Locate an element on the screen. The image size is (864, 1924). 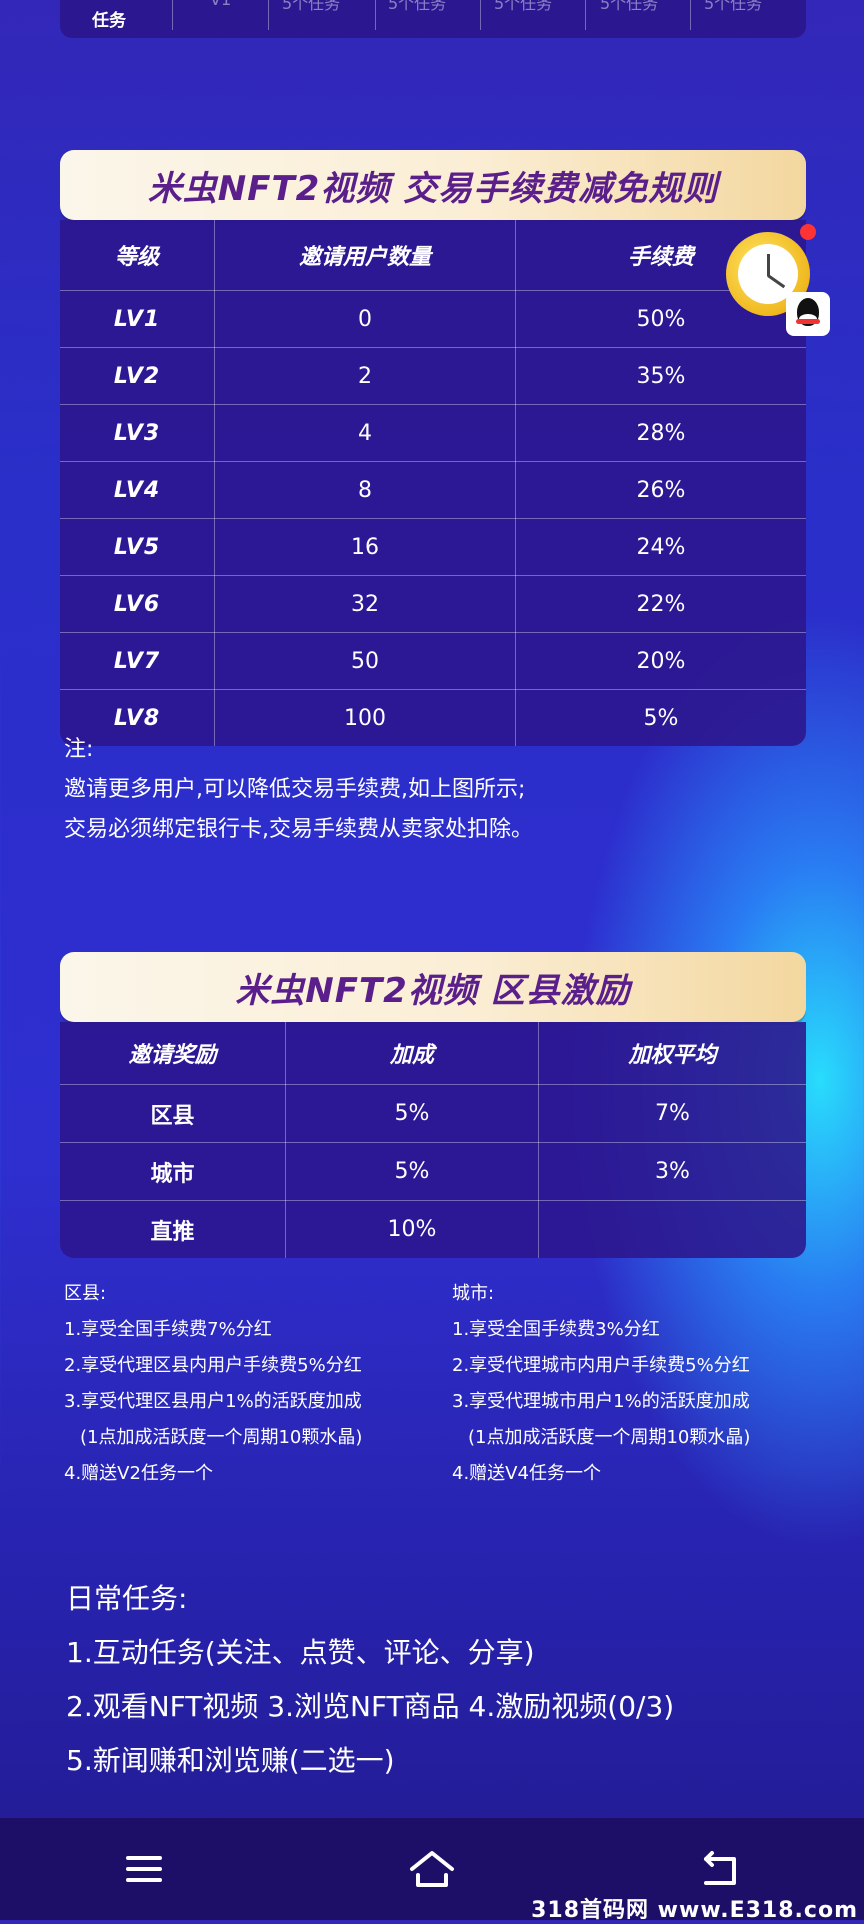
note-line: 4.赠送V4任务一个 is located at coordinates (526, 1473).